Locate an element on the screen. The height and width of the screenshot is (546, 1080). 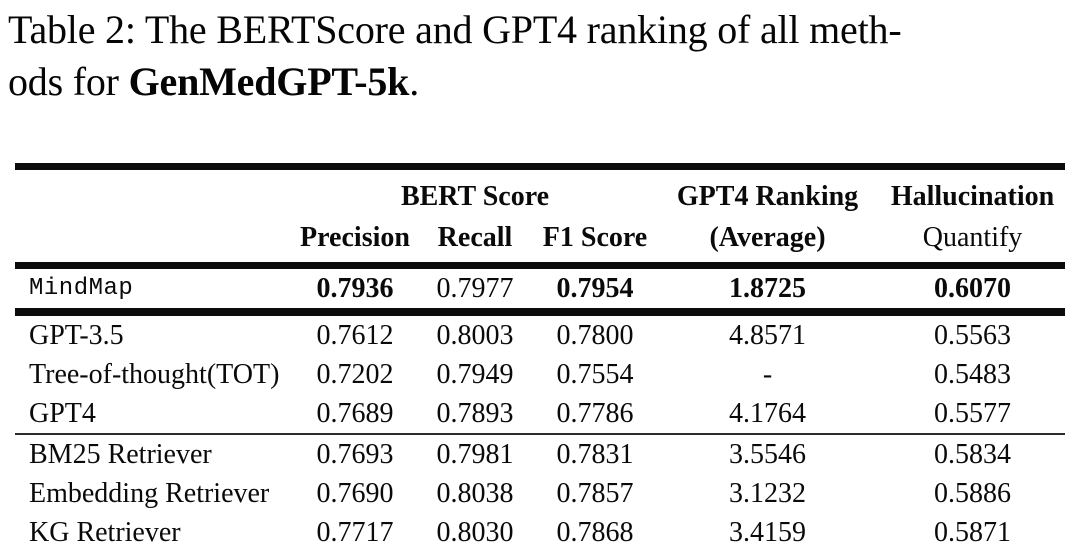
table-row: GPT4 0.7689 0.7893 0.7786 4.1764 0.5577 is located at coordinates (540, 414).